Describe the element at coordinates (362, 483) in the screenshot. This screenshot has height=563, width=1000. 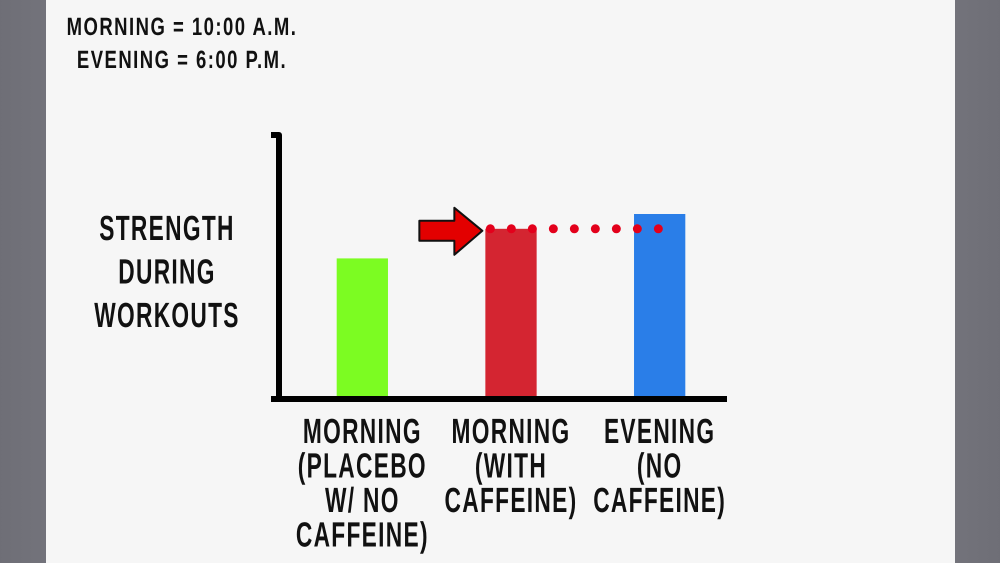
I see `x-tick-label: MORNING (PLACEBO W/ NO CAFFEINE)` at that location.